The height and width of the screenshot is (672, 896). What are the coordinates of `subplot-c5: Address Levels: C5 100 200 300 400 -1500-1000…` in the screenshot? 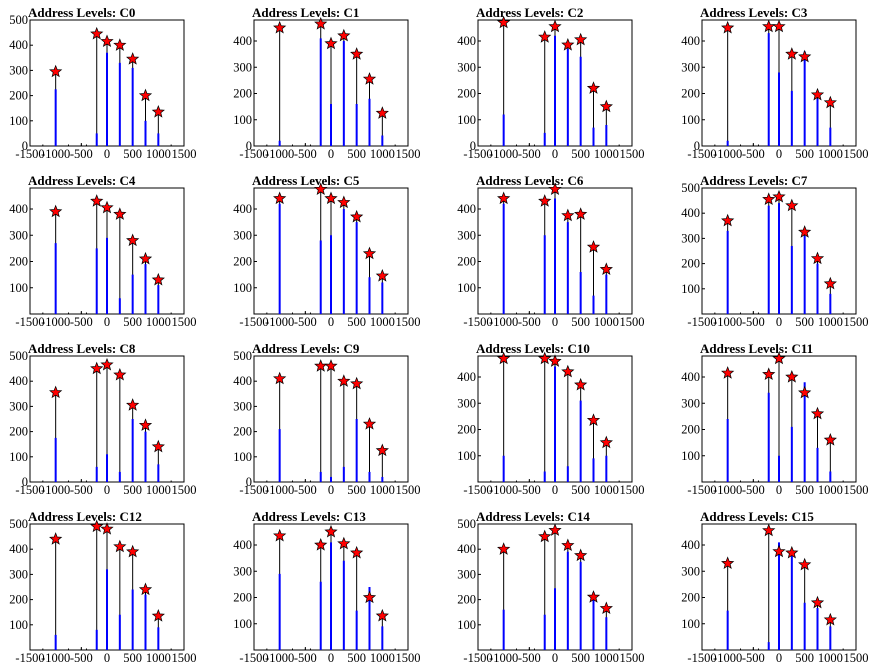 It's located at (326, 251).